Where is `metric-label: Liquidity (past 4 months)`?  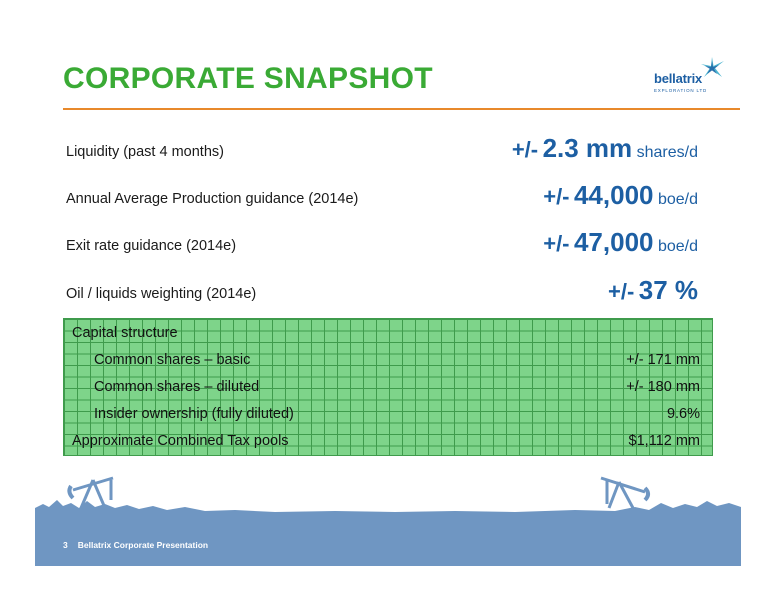 metric-label: Liquidity (past 4 months) is located at coordinates (145, 152).